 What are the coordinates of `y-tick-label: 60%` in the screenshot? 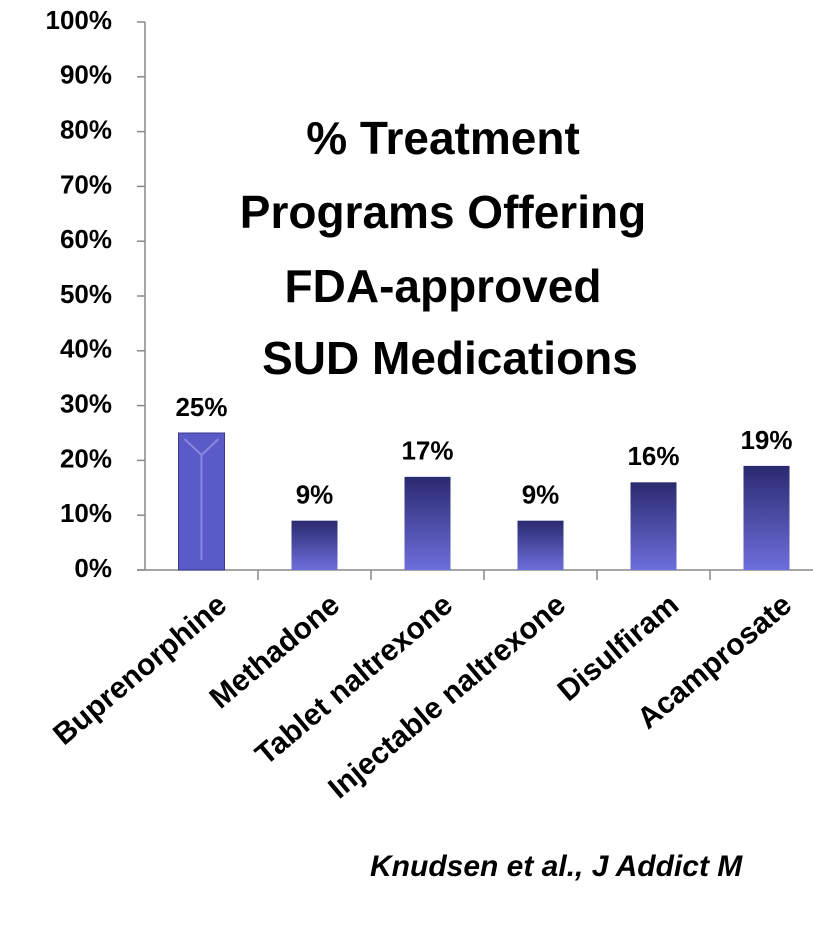 It's located at (86, 239).